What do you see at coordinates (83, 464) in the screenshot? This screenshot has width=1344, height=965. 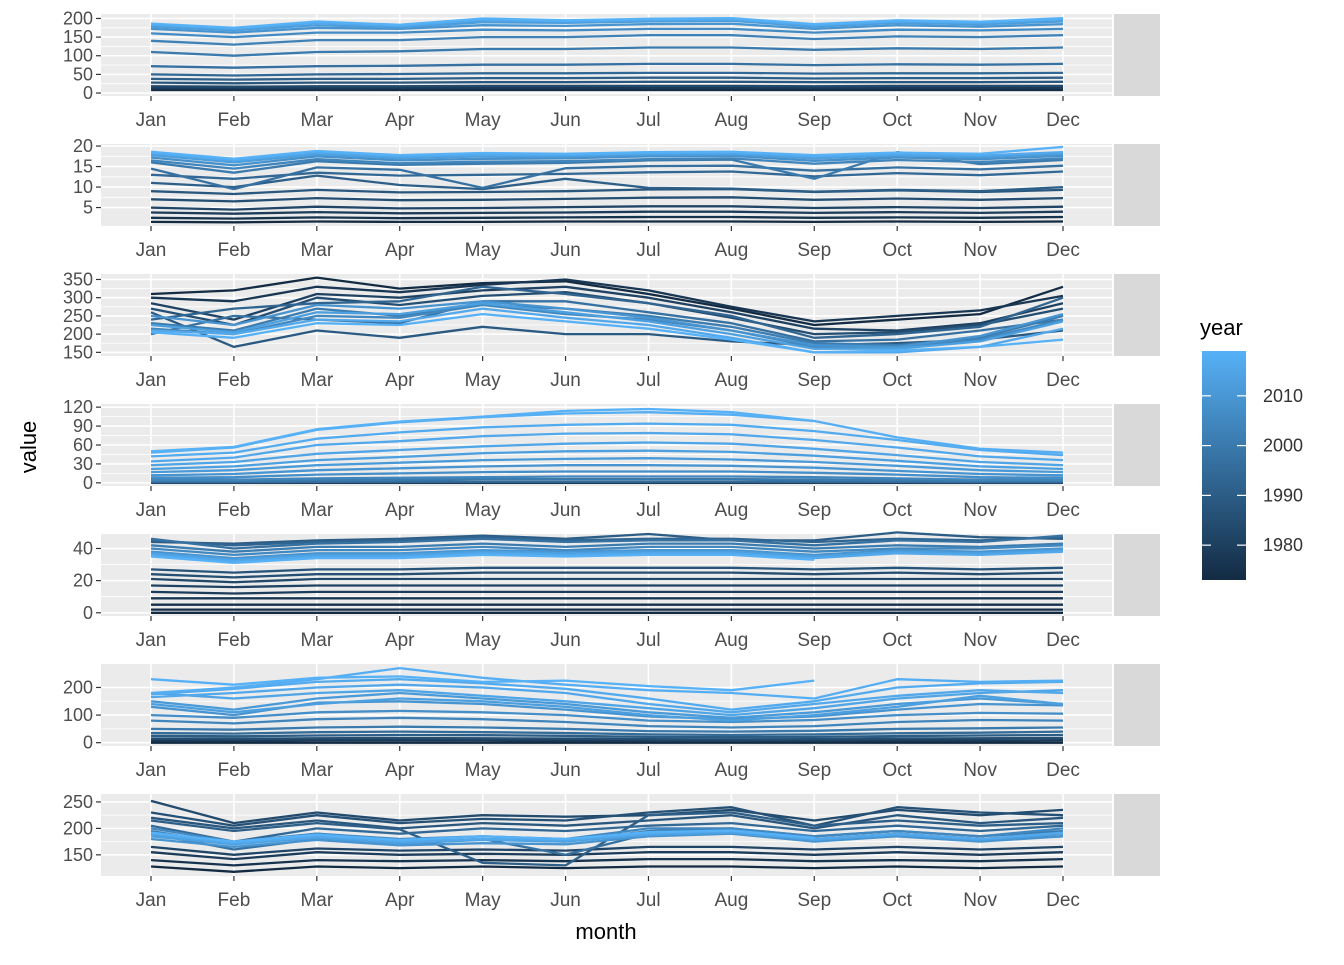 I see `y-tick-label: 30` at bounding box center [83, 464].